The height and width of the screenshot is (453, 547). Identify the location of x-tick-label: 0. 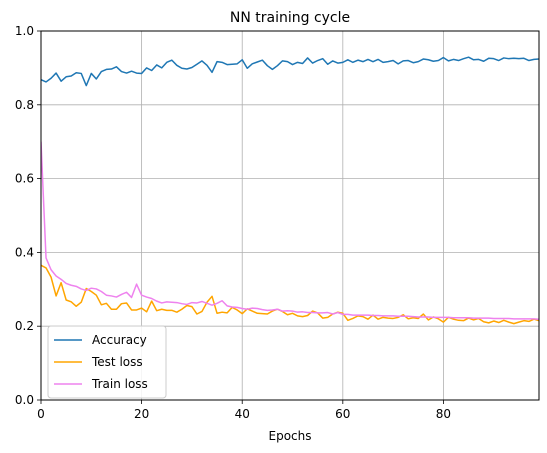
(41, 414).